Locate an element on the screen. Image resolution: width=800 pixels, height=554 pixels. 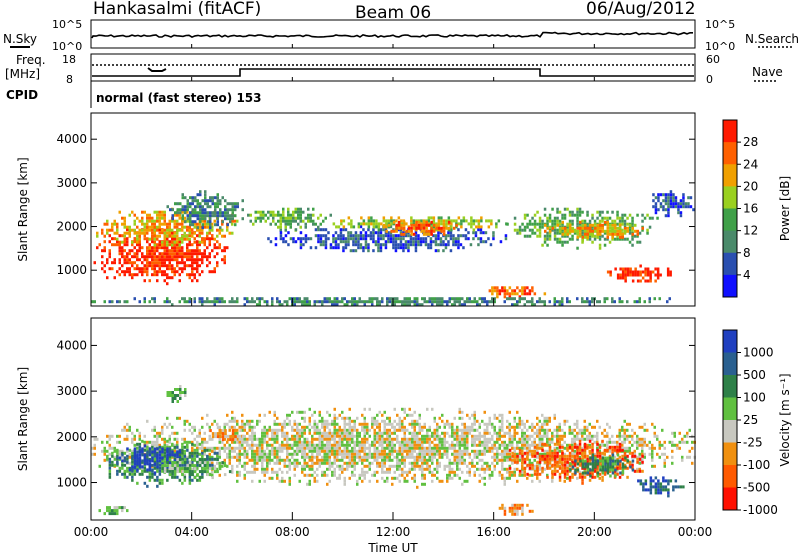
velocity-y-tick-label: 4000 is located at coordinates (71, 345).